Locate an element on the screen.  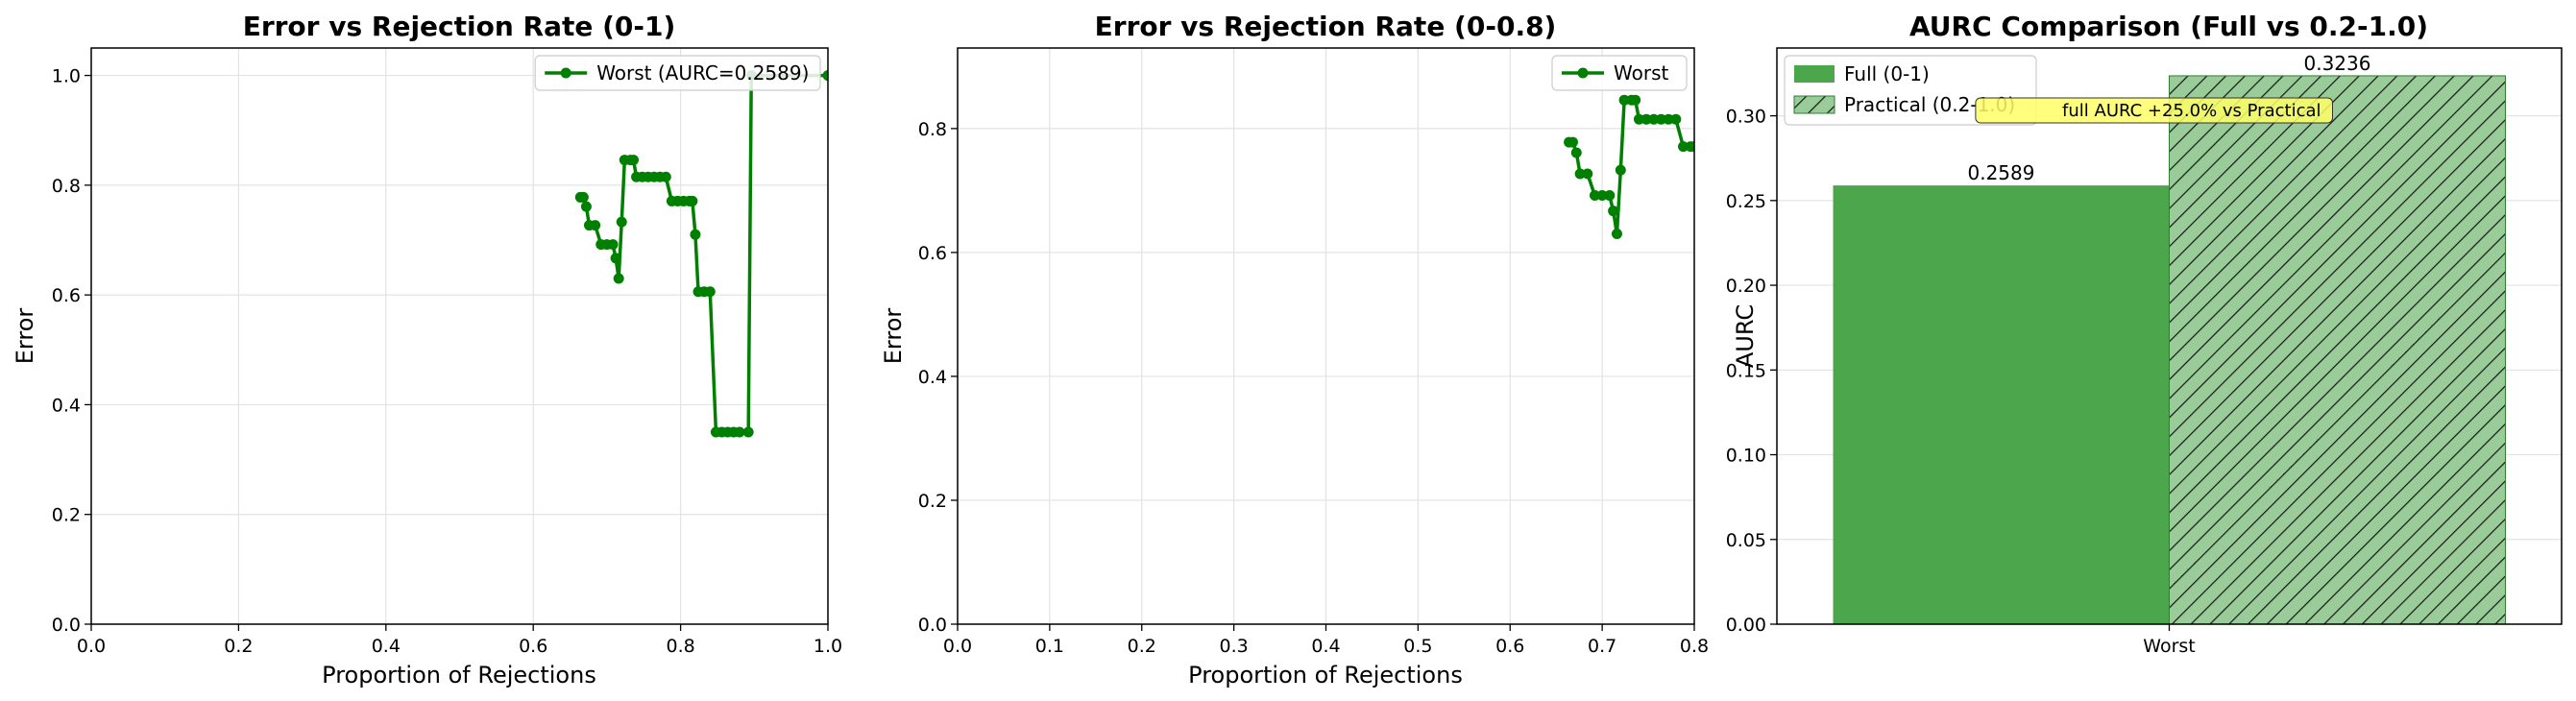
panel-3-legend: Full (0-1)Practical (0.2-1.0) is located at coordinates (1910, 90).